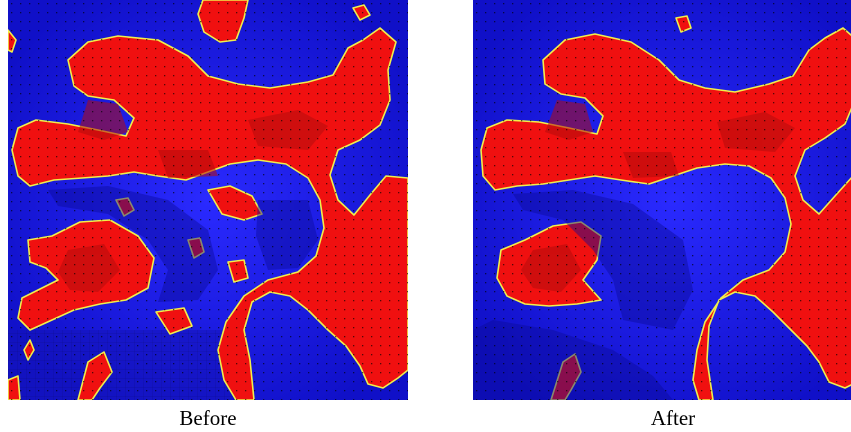 The height and width of the screenshot is (432, 851). What do you see at coordinates (673, 418) in the screenshot?
I see `caption-after: After` at bounding box center [673, 418].